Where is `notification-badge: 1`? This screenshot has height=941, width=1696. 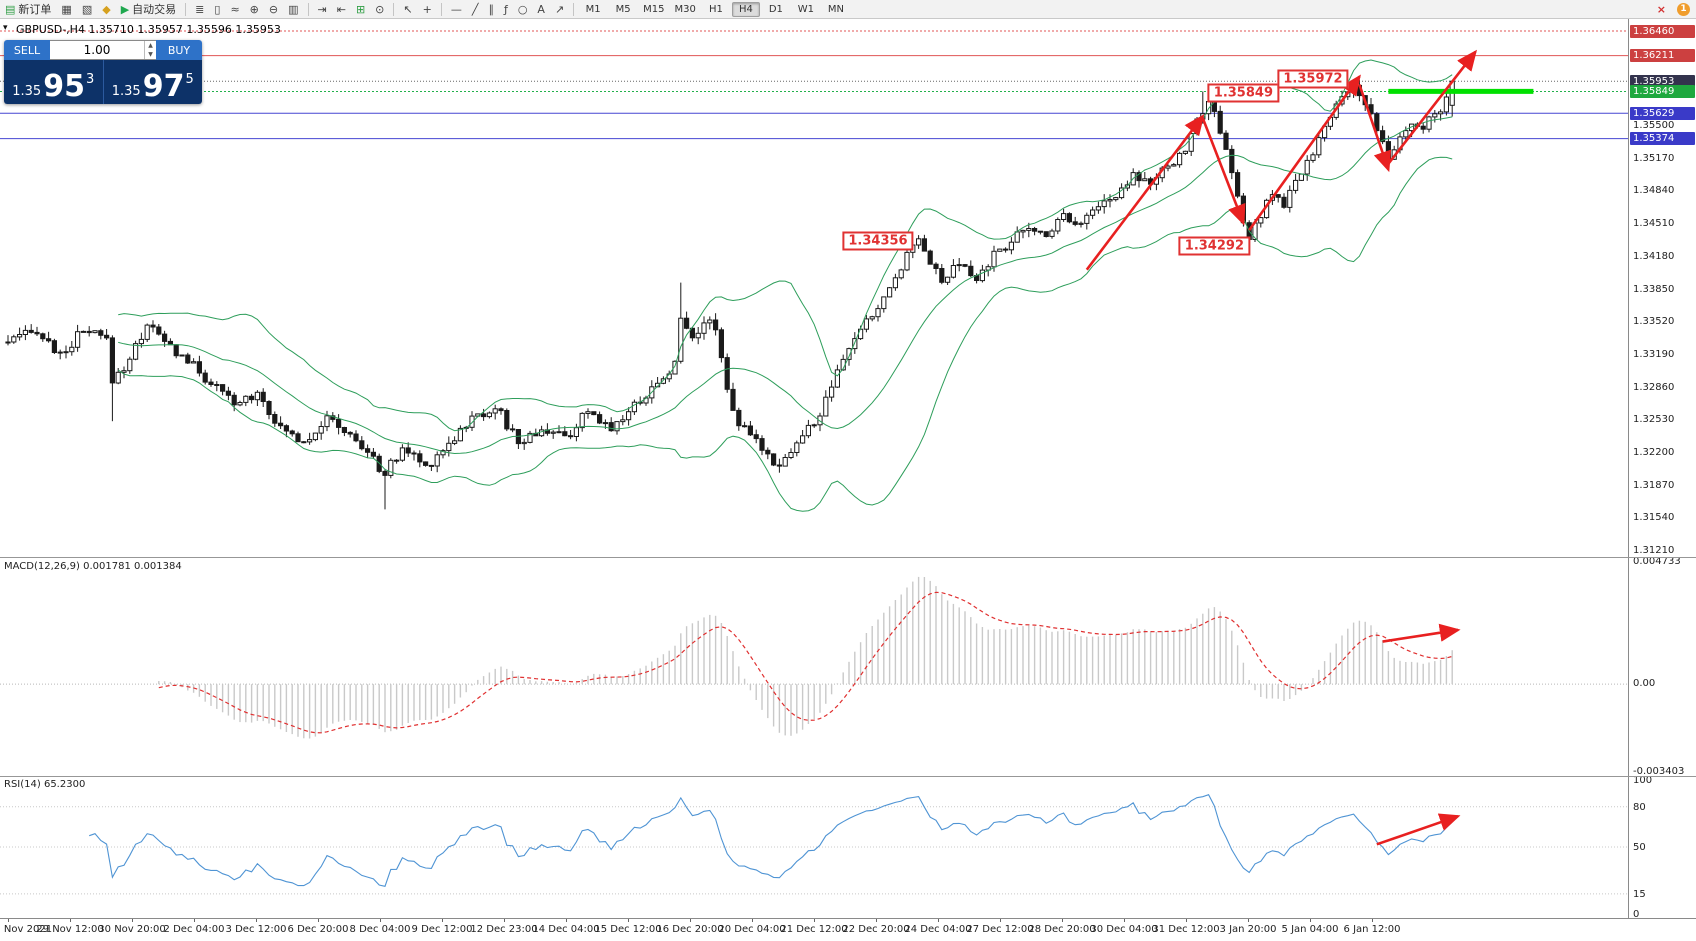
notification-badge: 1 is located at coordinates (1683, 9).